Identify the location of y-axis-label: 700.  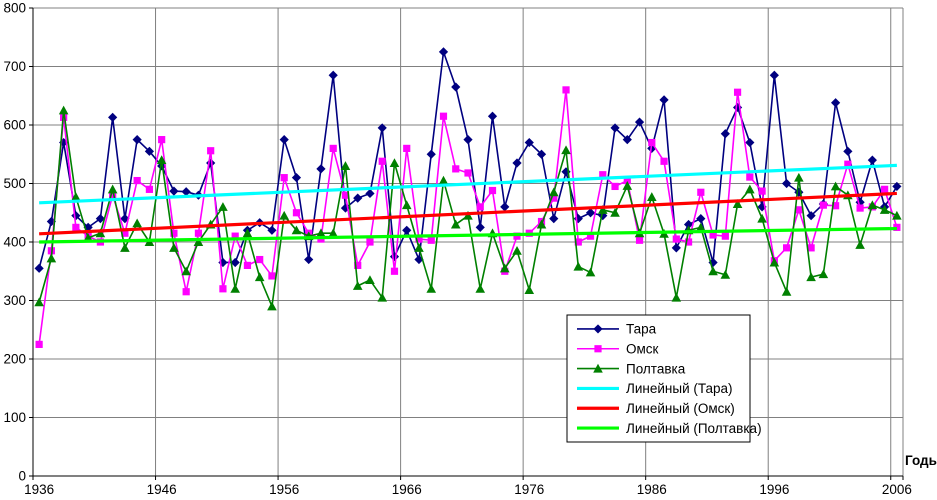
(14, 66).